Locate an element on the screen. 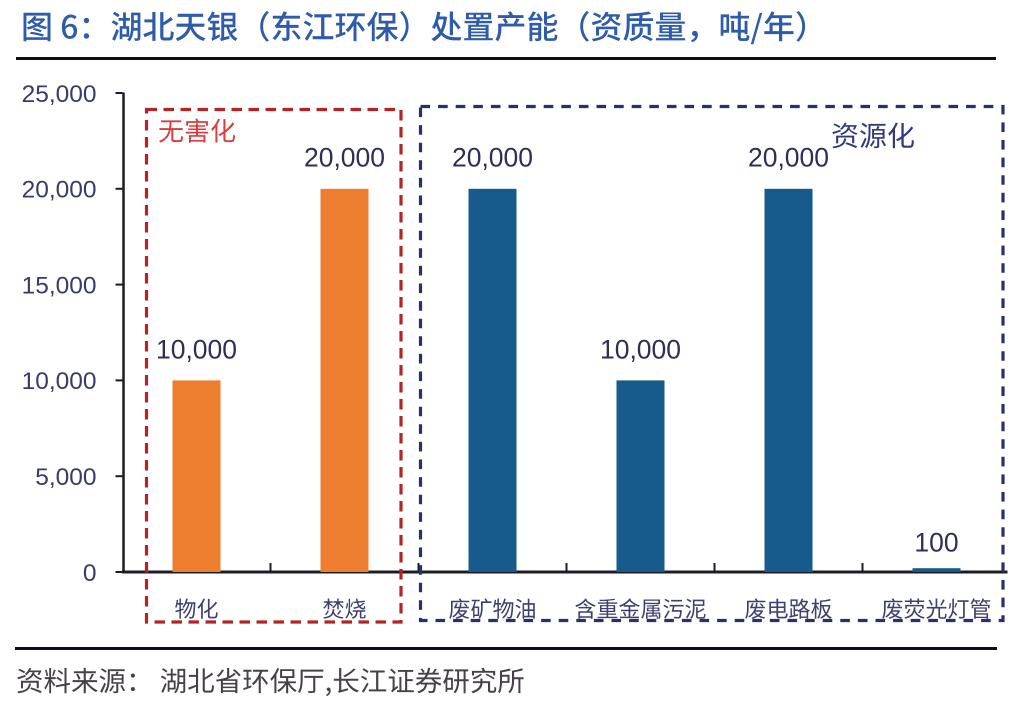 The image size is (1032, 708). svg-text: 100 is located at coordinates (936, 543).